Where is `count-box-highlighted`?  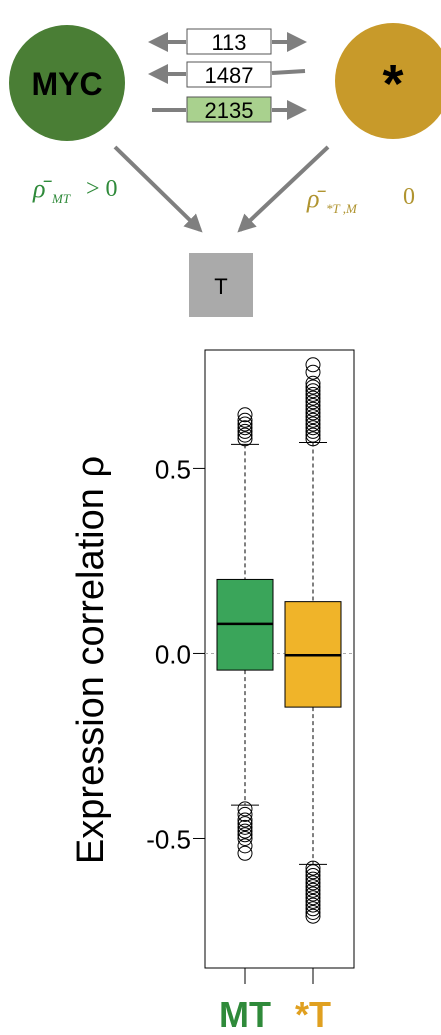
count-box-highlighted is located at coordinates (229, 109).